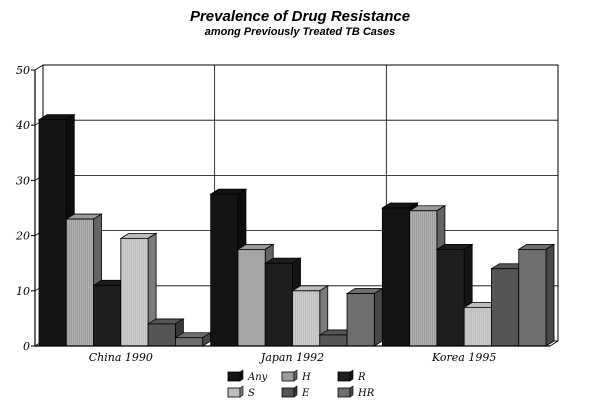 The width and height of the screenshot is (600, 411). Describe the element at coordinates (257, 377) in the screenshot. I see `legend-label: Any` at that location.